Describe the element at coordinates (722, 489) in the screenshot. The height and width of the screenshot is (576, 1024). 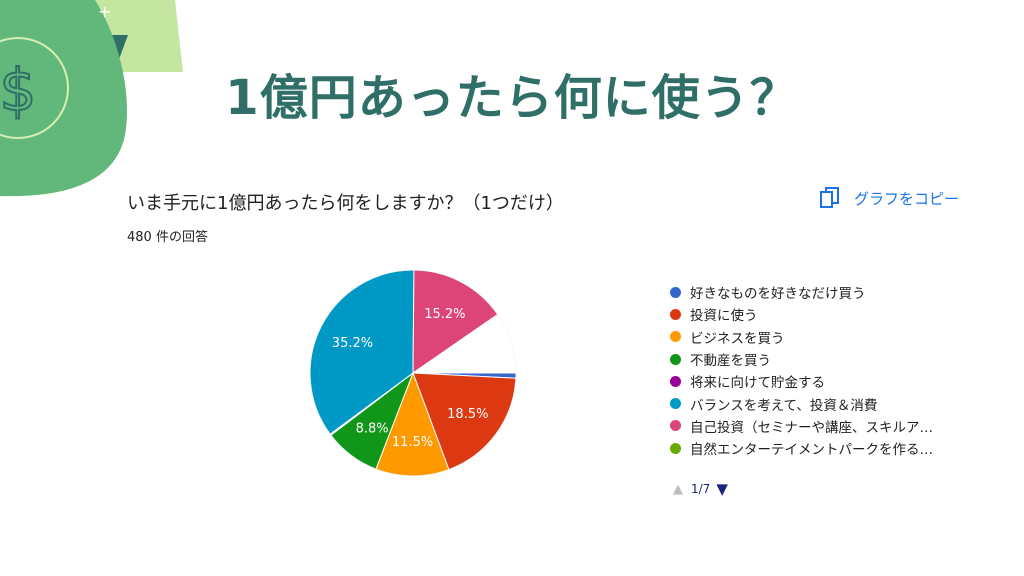
I see `triangle-down-icon: ▼` at that location.